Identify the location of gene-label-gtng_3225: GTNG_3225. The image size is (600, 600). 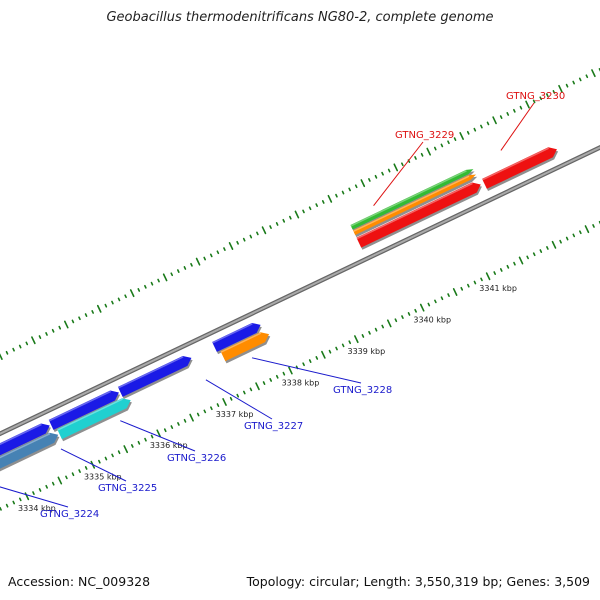
(127, 488).